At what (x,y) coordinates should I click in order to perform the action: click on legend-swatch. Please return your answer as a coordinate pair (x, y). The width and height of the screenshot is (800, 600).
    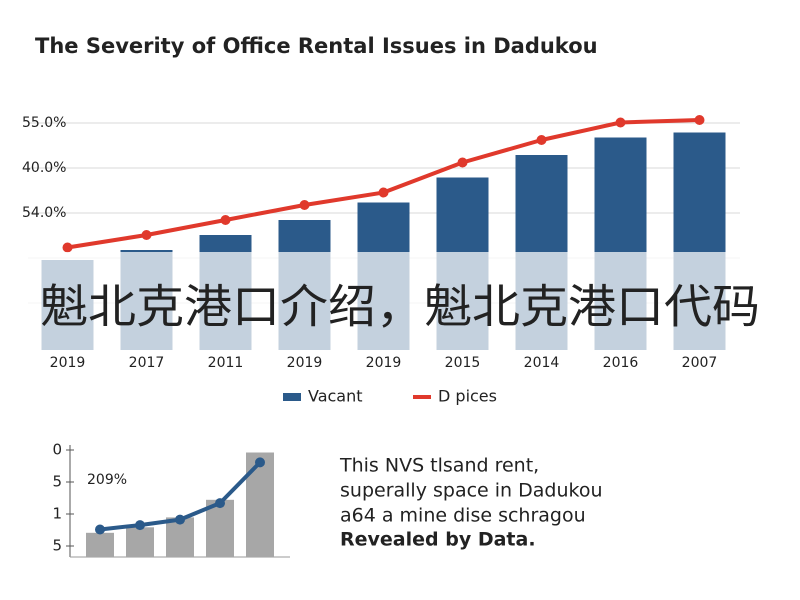
    Looking at the image, I should click on (292, 397).